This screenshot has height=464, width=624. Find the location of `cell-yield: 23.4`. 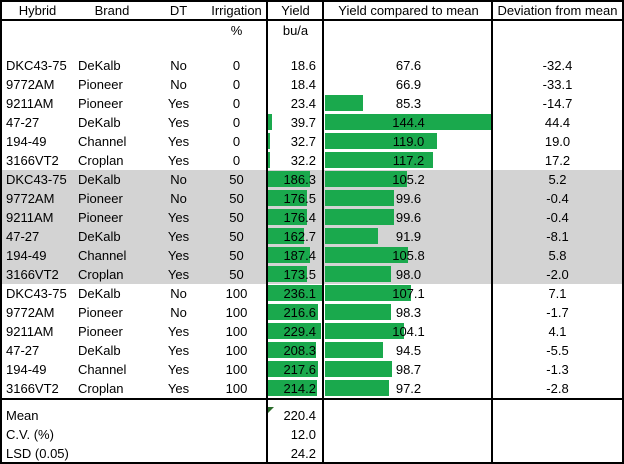

cell-yield: 23.4 is located at coordinates (295, 103).